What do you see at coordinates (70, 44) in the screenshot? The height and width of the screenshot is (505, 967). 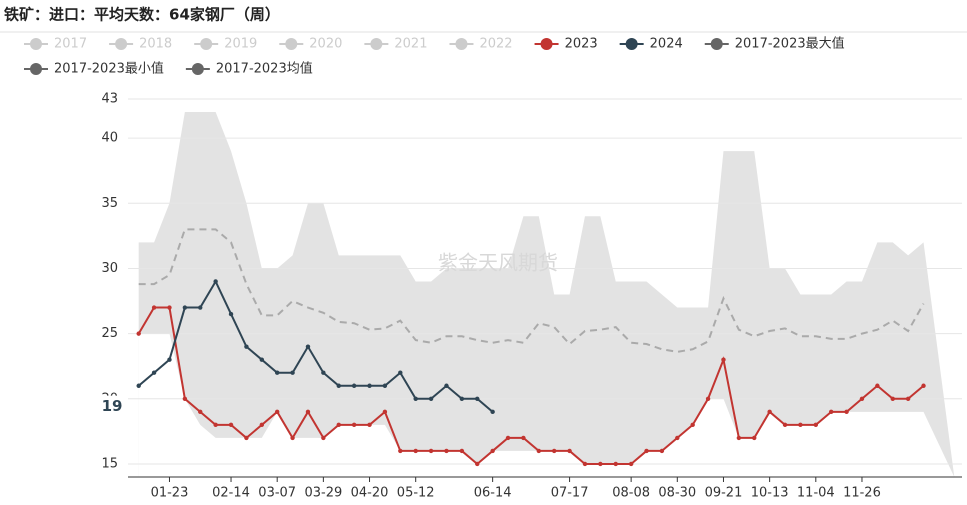 I see `legend-label: 2017` at bounding box center [70, 44].